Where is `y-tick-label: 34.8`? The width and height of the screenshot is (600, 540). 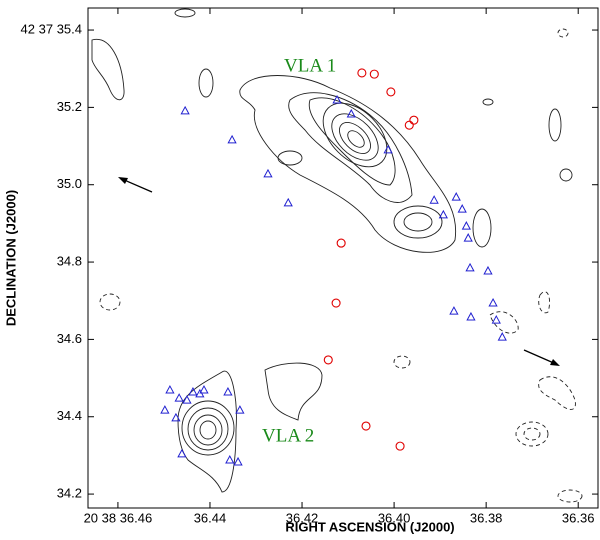 y-tick-label: 34.8 is located at coordinates (69, 260).